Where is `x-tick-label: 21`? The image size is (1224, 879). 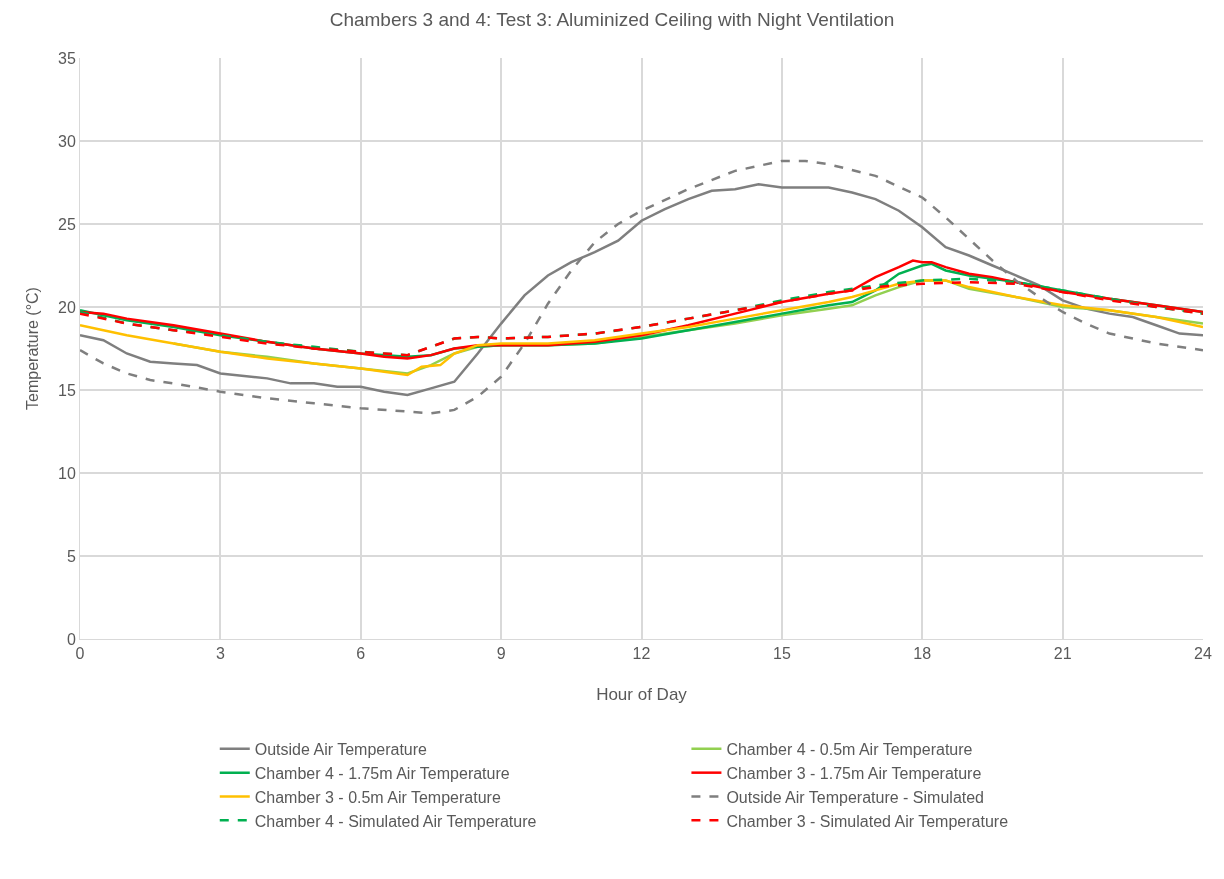 x-tick-label: 21 is located at coordinates (1062, 654).